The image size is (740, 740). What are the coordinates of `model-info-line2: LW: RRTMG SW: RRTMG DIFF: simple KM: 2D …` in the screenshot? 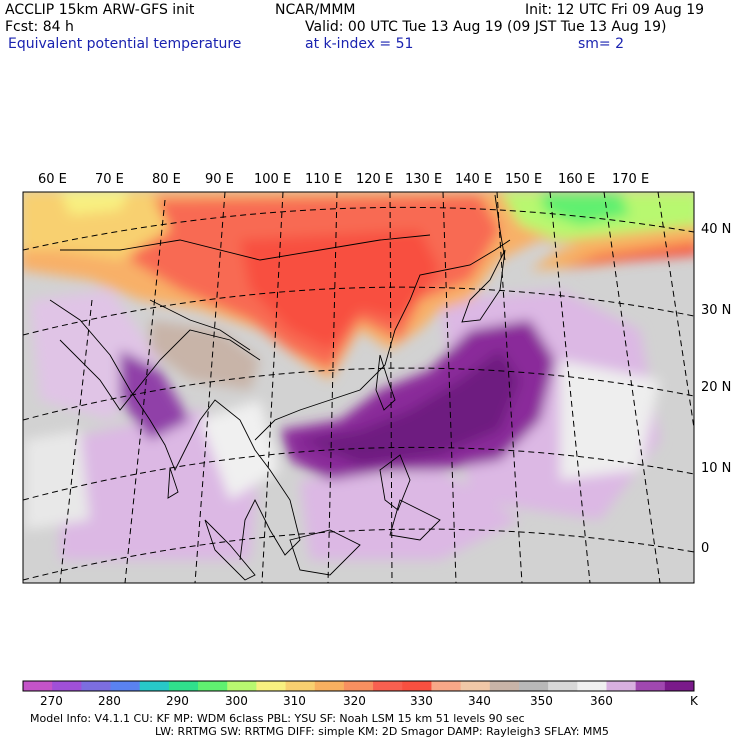 It's located at (382, 731).